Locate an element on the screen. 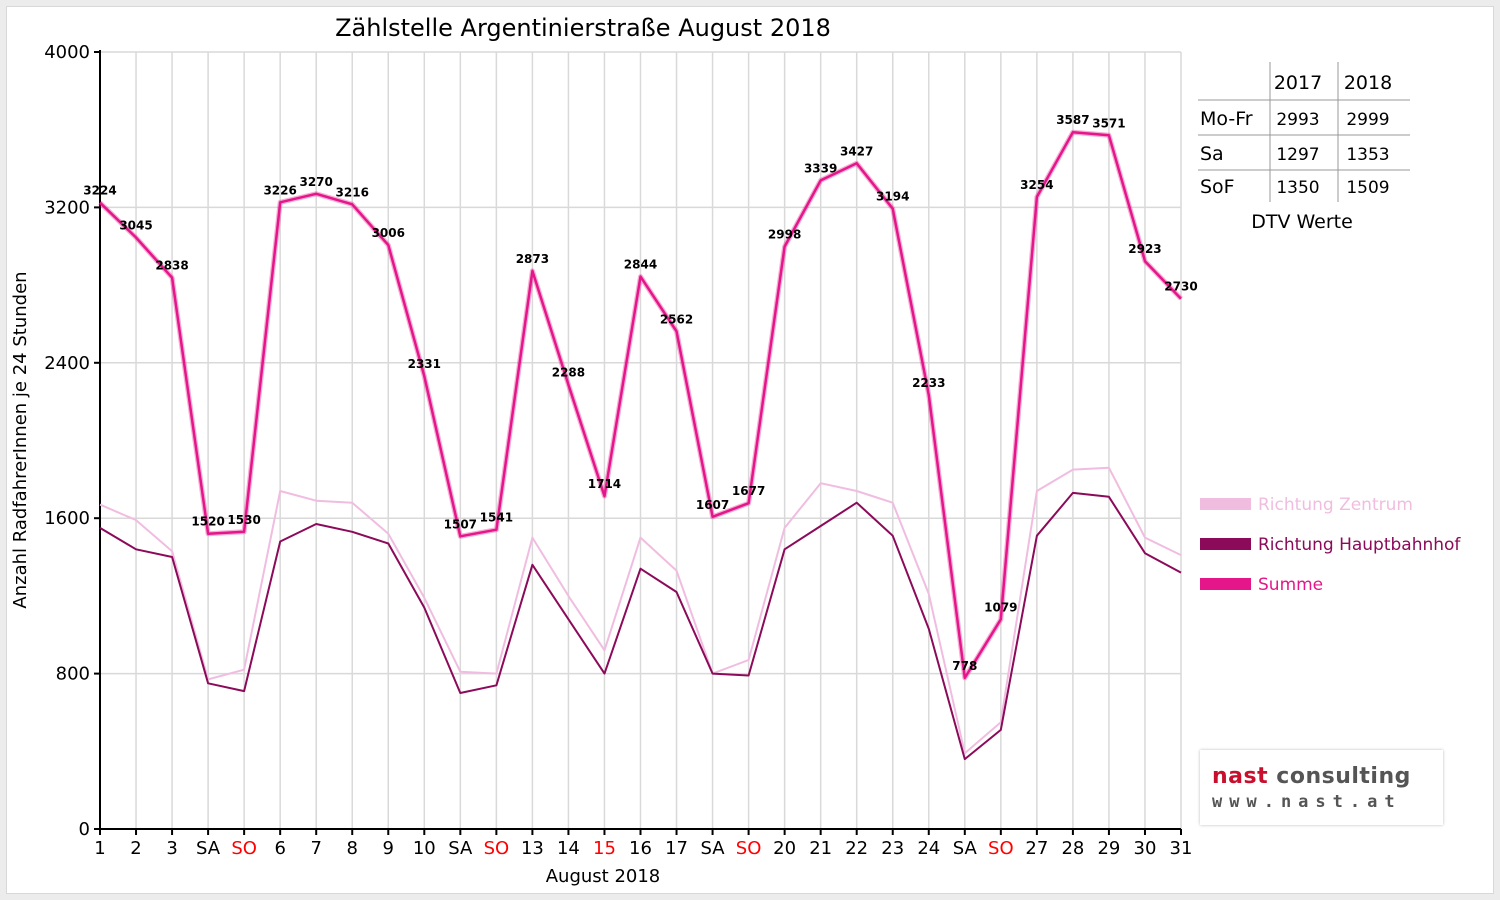 The image size is (1500, 900). data-label: 2331 is located at coordinates (424, 364).